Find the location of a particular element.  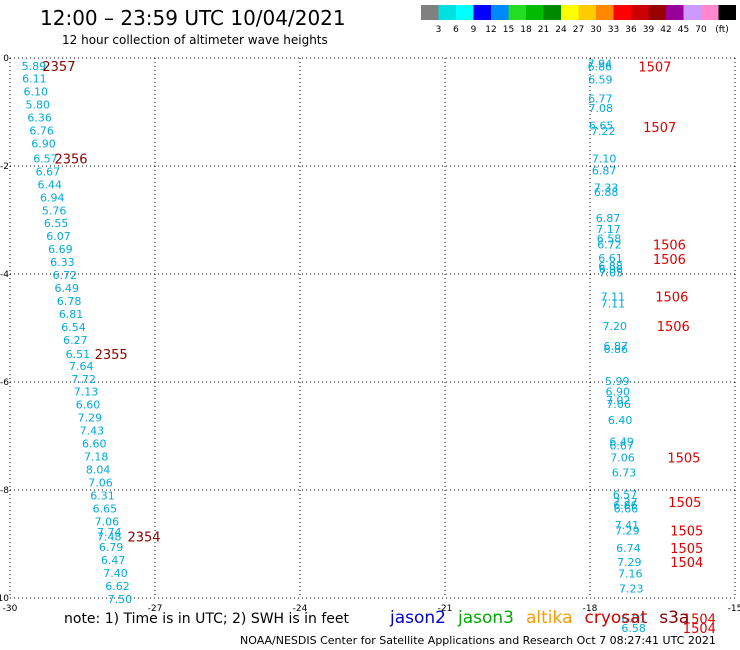

wave-height-label: 6.10 is located at coordinates (36, 91).